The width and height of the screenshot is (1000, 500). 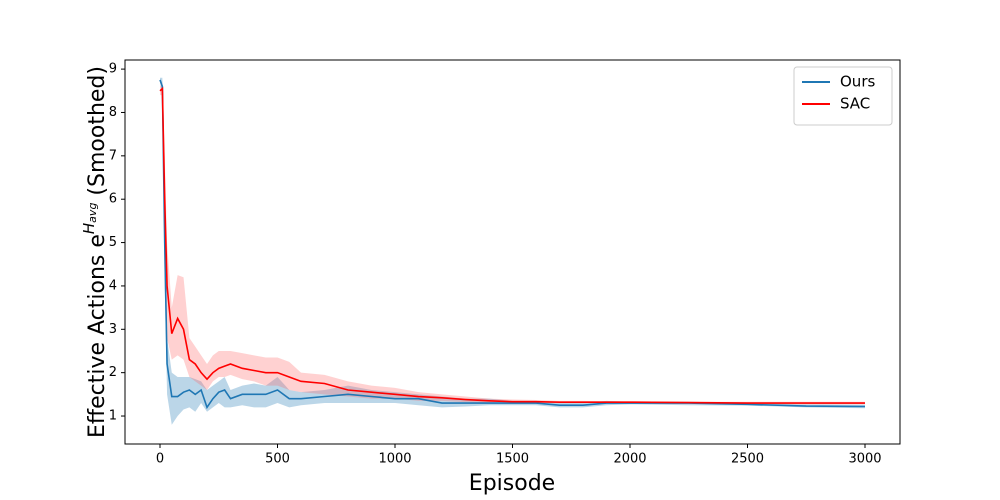 I want to click on y-tick-label: 3, so click(x=113, y=329).